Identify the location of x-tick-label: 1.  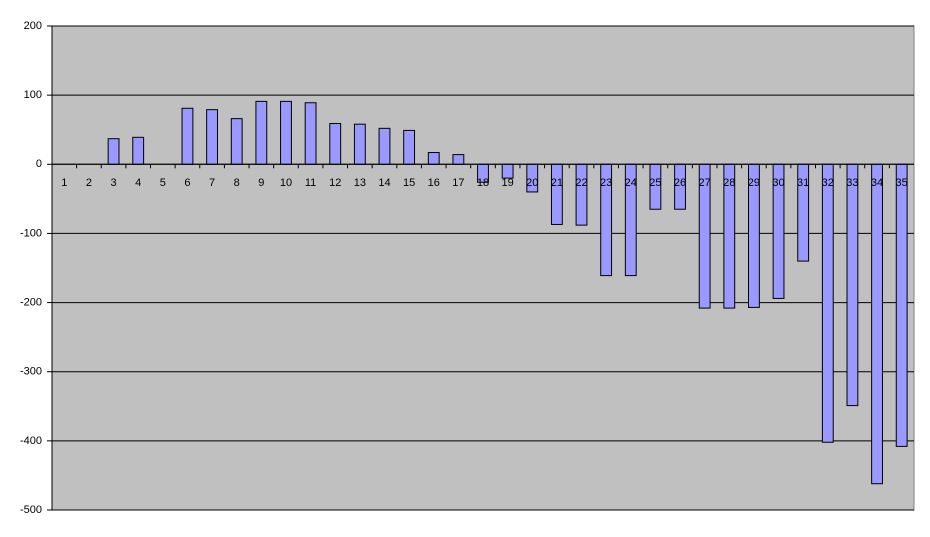
(64, 183).